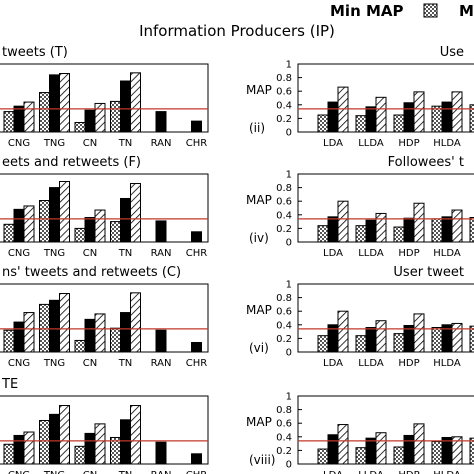 The height and width of the screenshot is (474, 474). What do you see at coordinates (196, 237) in the screenshot?
I see `bar-chr-s2` at bounding box center [196, 237].